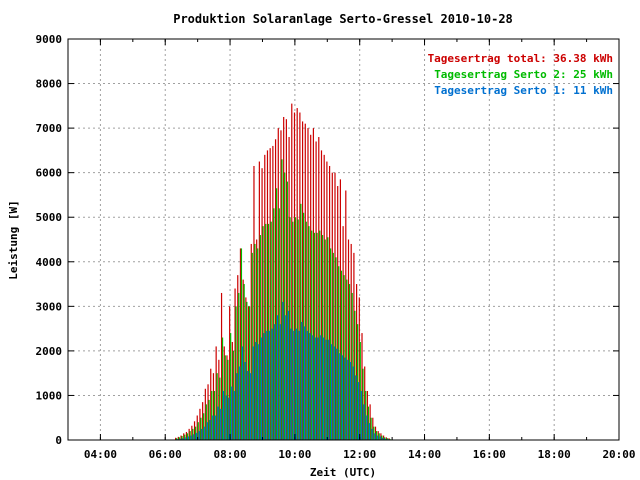  Describe the element at coordinates (520, 58) in the screenshot. I see `legend-entry: Tagesertrag total: 36.38 kWh` at that location.